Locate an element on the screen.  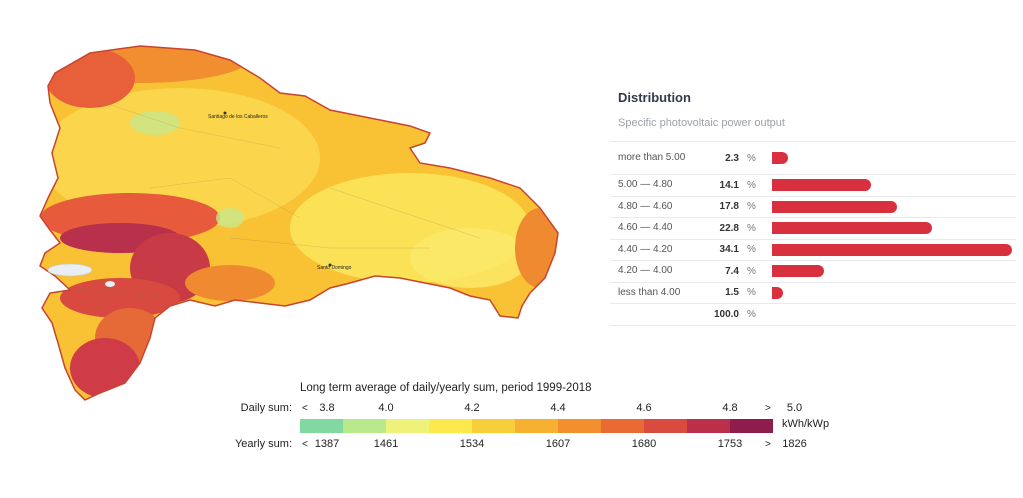
distribution-row: 4.60 — 4.40 22.8% is located at coordinates (813, 228).